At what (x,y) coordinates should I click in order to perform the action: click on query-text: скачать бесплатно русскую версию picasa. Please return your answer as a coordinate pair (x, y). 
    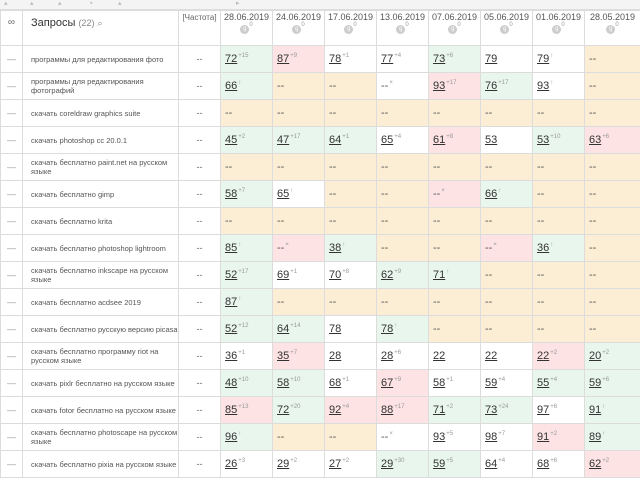
    Looking at the image, I should click on (100, 329).